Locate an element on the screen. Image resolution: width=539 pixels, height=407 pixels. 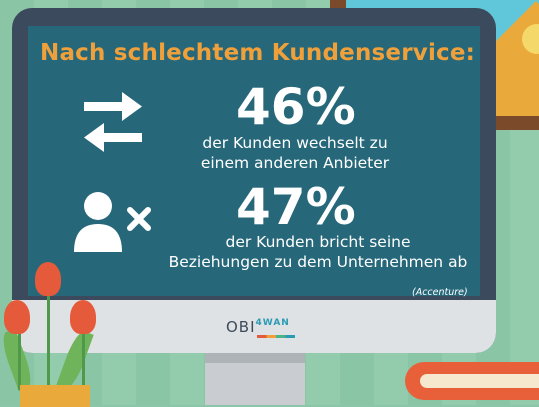
user-head is located at coordinates (98, 206).